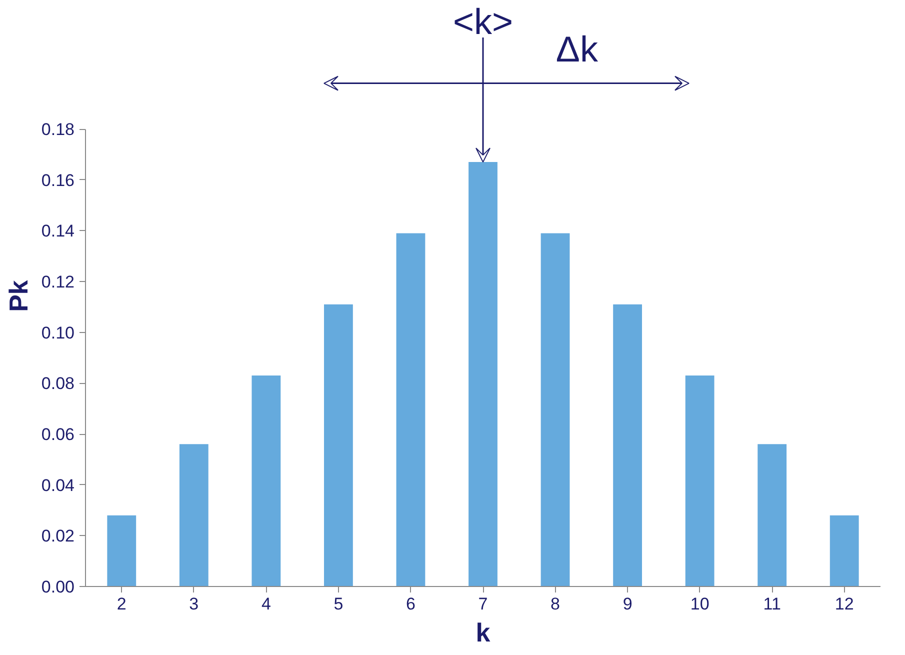 The image size is (905, 655). What do you see at coordinates (577, 49) in the screenshot?
I see `text: Δk` at bounding box center [577, 49].